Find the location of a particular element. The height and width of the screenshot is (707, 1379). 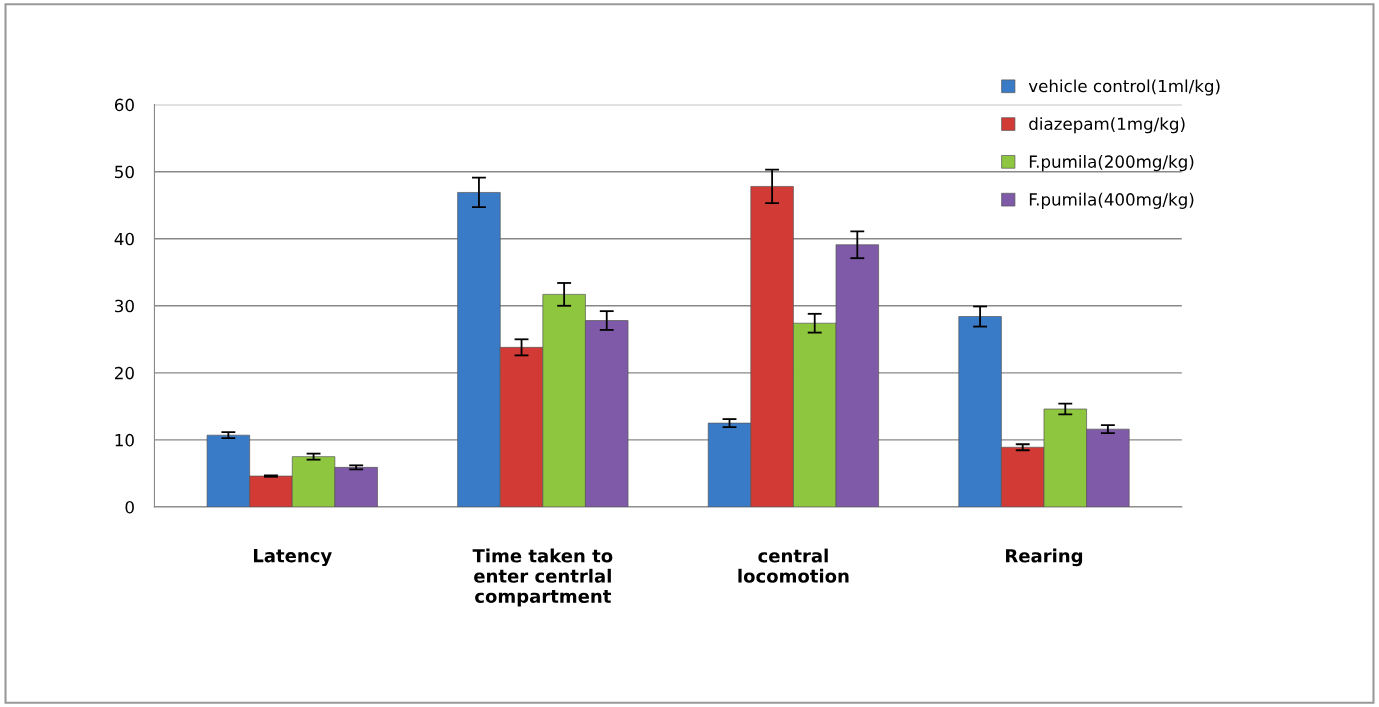

x-tick-label: Time taken to enter centrlal compartment is located at coordinates (542, 577).